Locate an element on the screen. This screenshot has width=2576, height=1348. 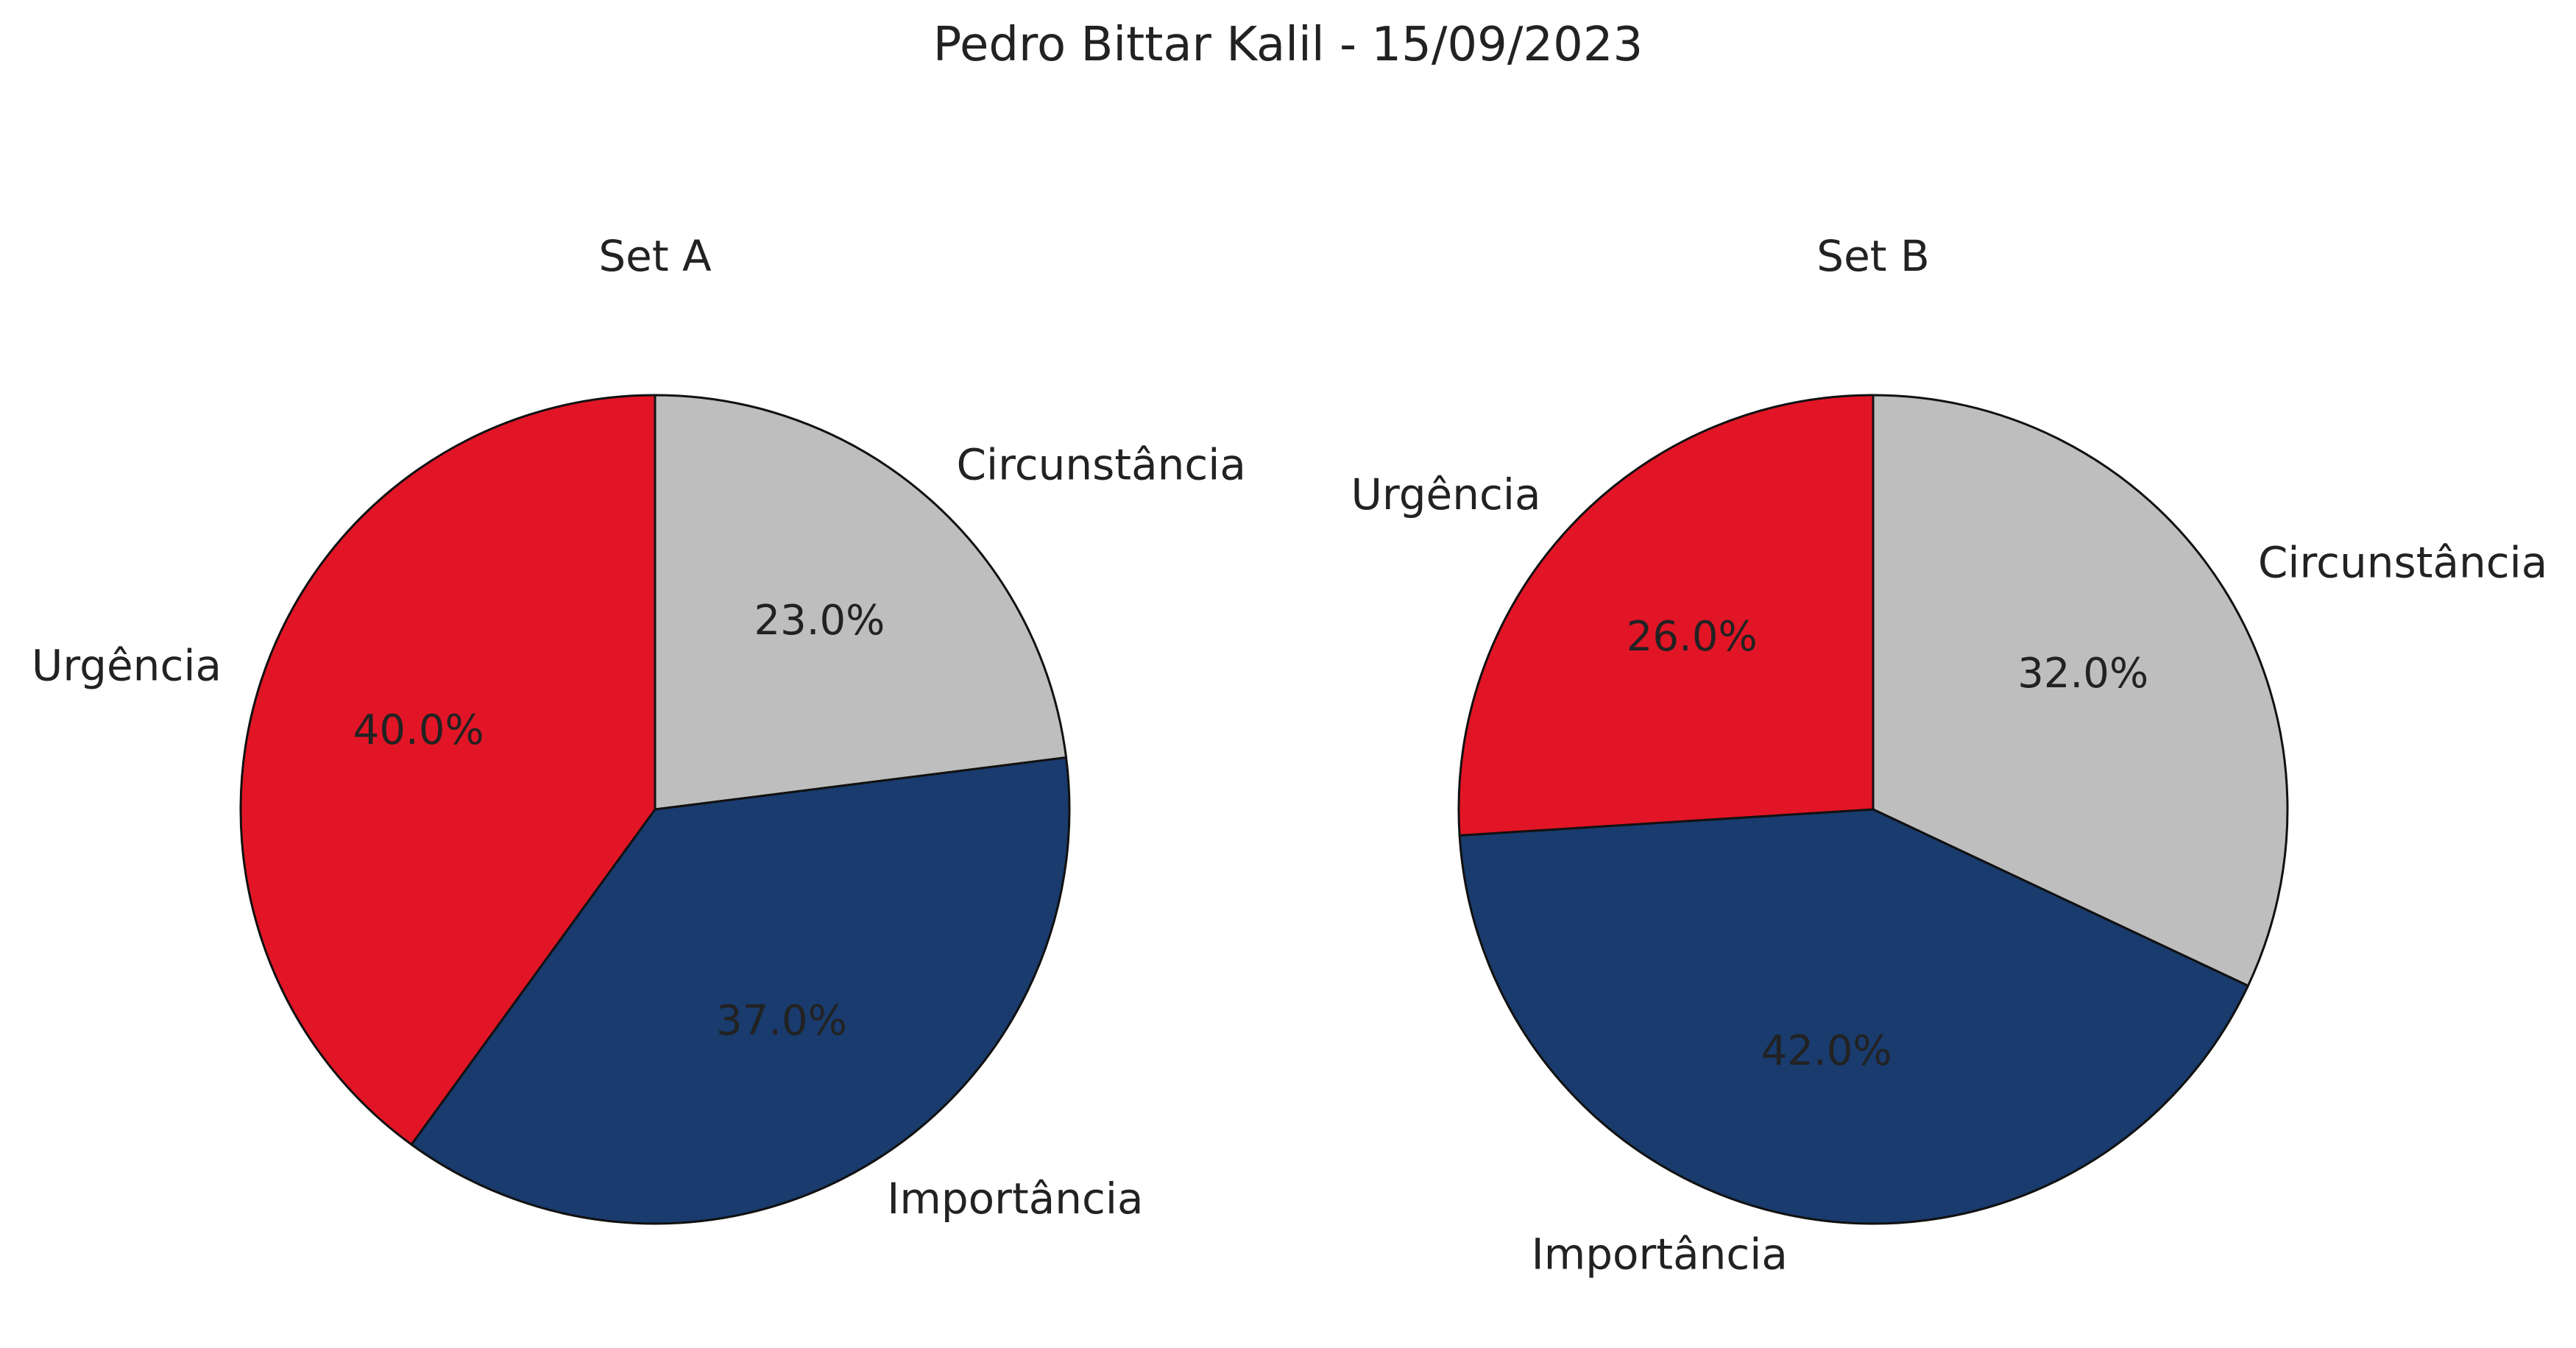
pie-value-label-set-b-urgencia: 26.0% is located at coordinates (1692, 637).